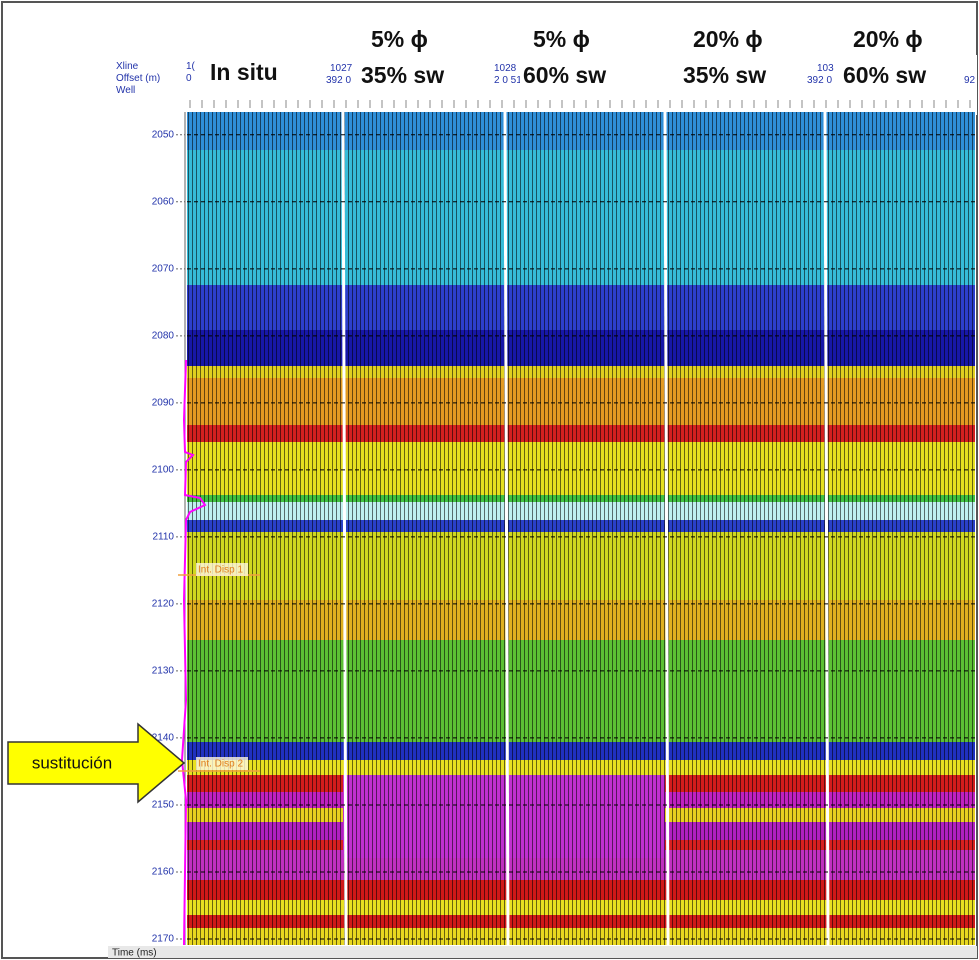  I want to click on callout: sustitución, so click(72, 762).